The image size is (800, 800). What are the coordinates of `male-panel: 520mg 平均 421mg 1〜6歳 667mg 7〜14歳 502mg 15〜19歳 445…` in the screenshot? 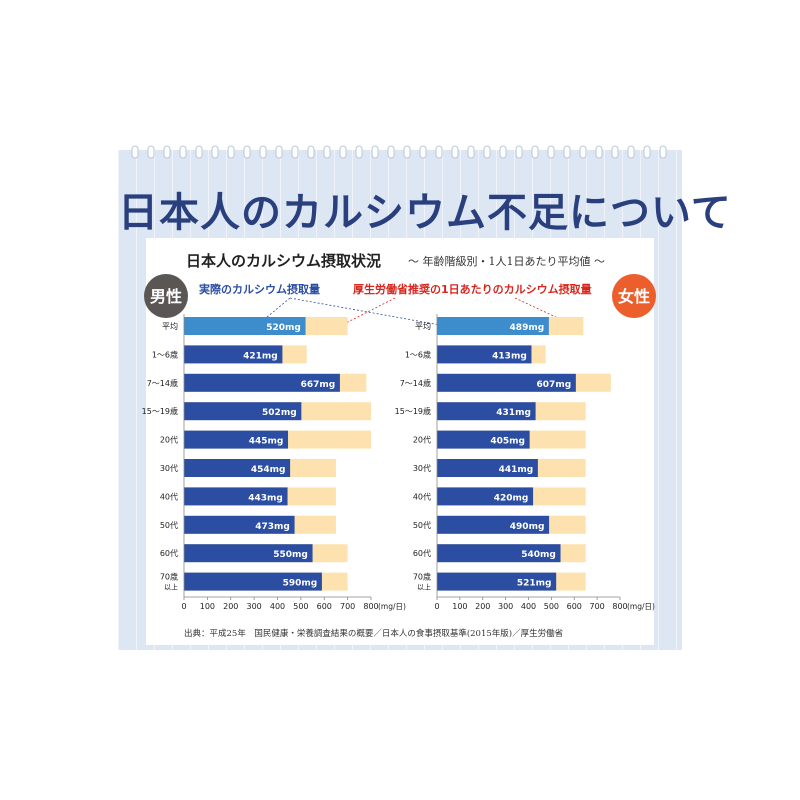 It's located at (274, 462).